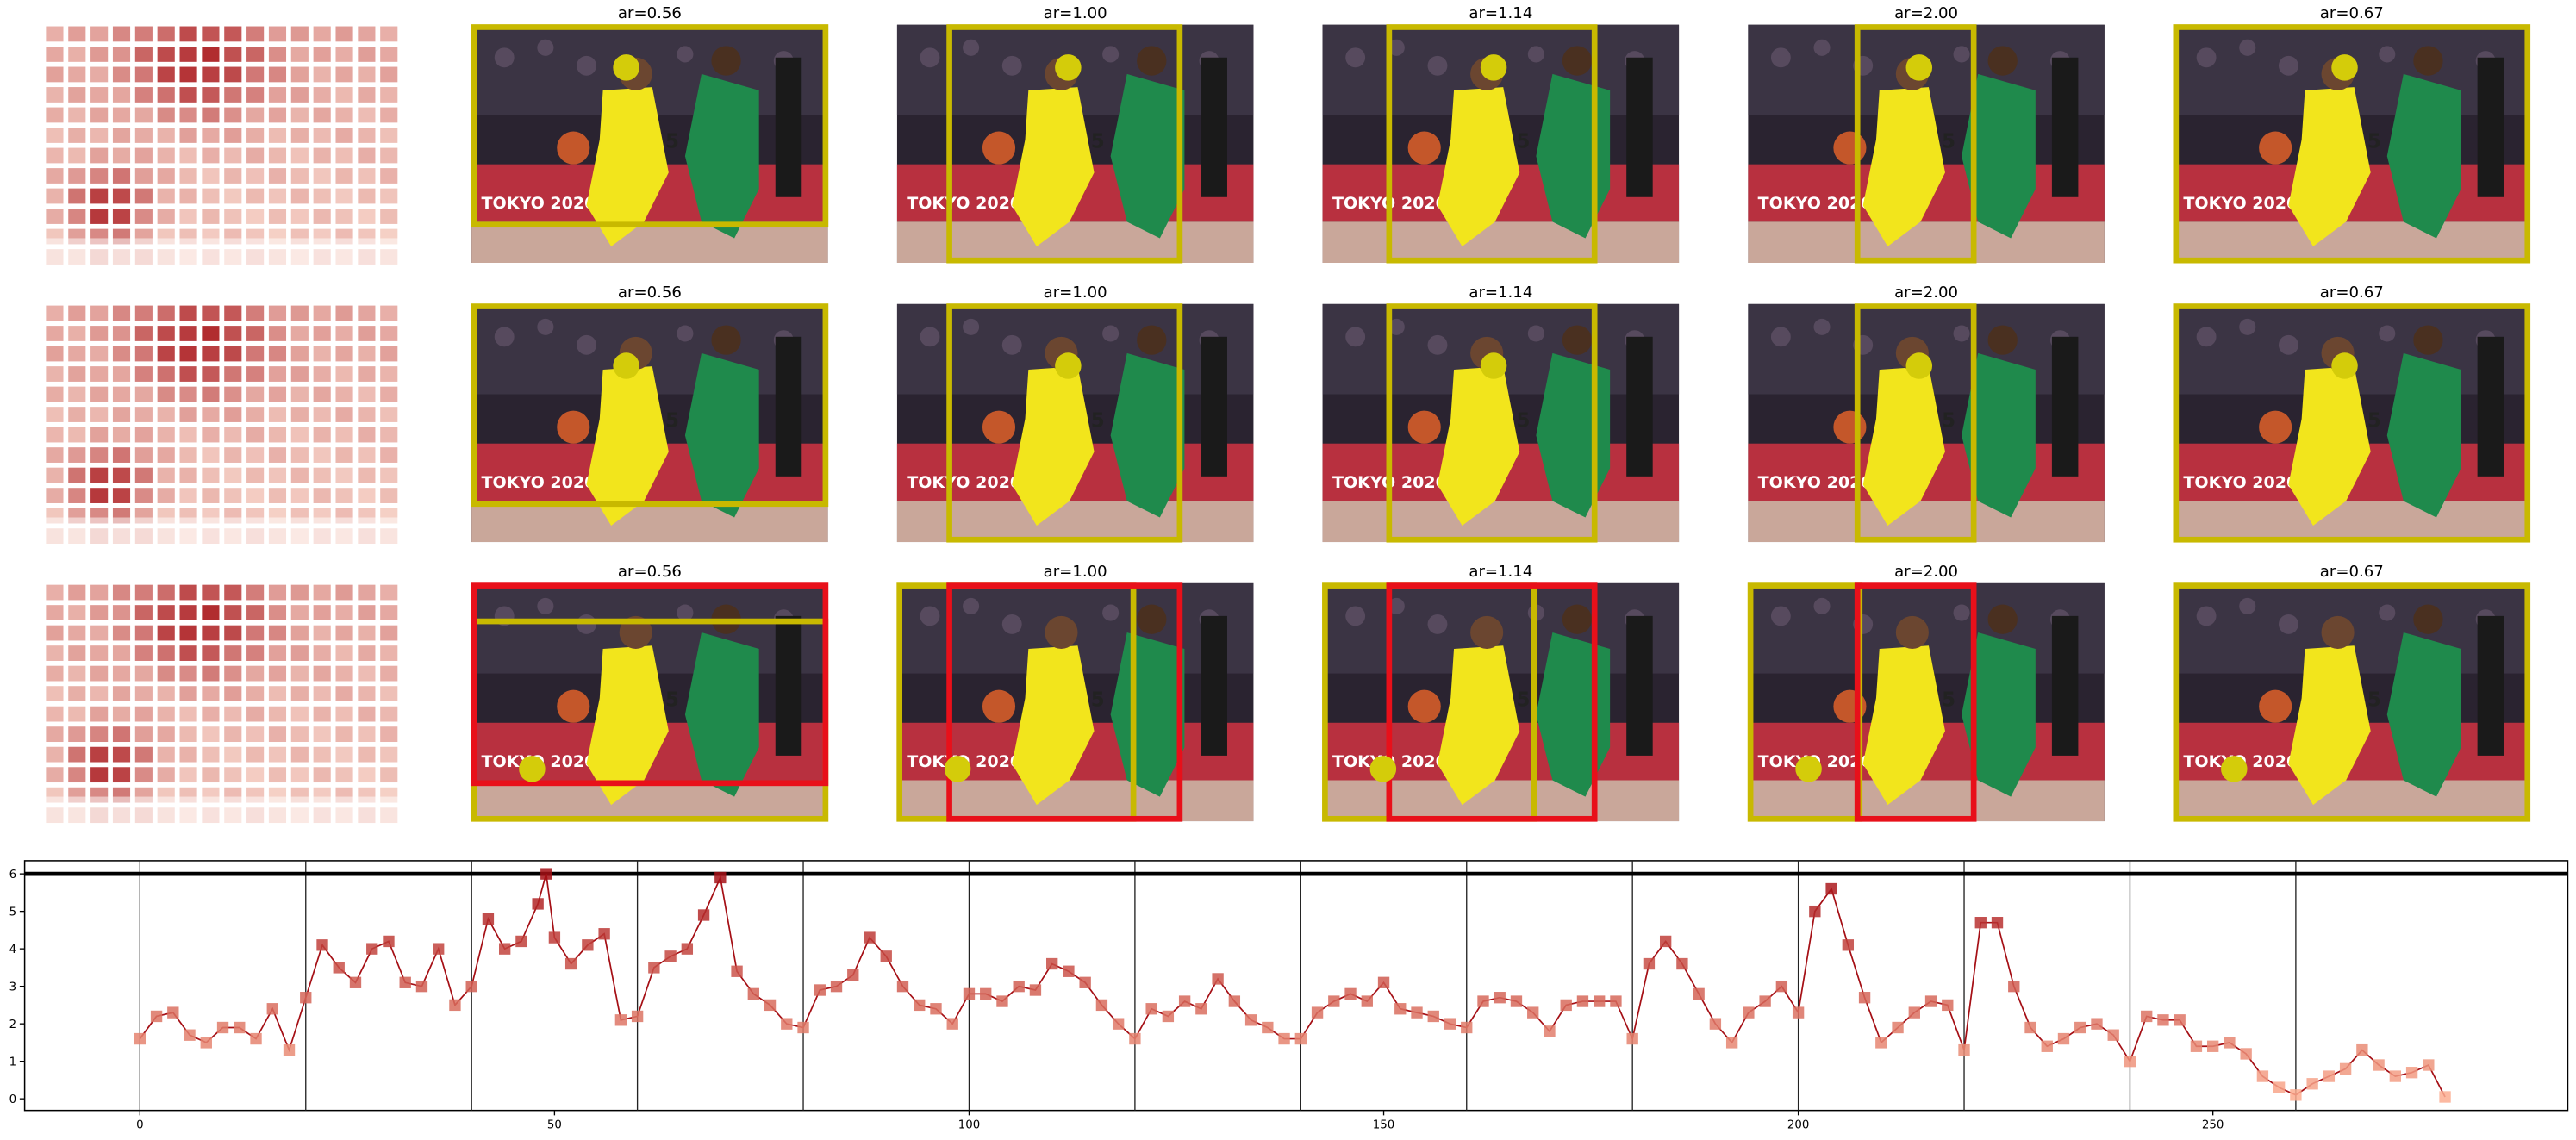  What do you see at coordinates (2352, 292) in the screenshot?
I see `panel-title: ar=0.67` at bounding box center [2352, 292].